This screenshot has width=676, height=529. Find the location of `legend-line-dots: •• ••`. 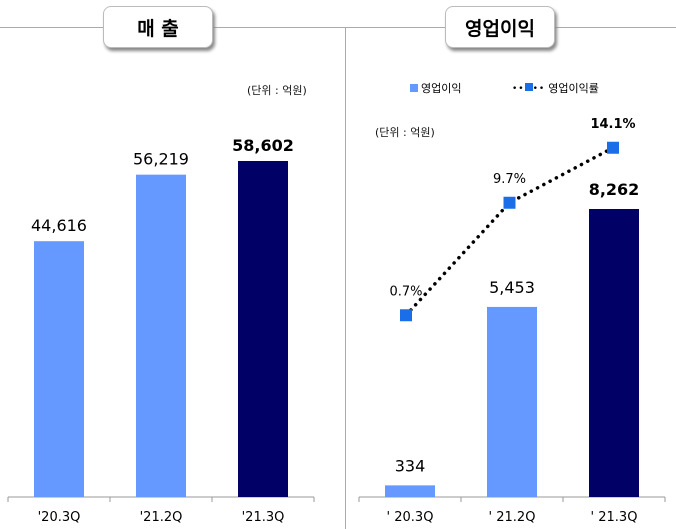

legend-line-dots: •• •• is located at coordinates (529, 88).